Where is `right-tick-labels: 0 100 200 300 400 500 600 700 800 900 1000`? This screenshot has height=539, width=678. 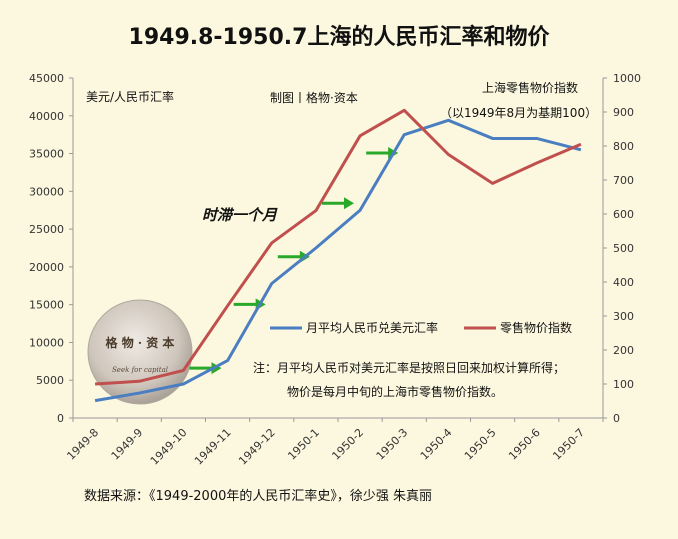 right-tick-labels: 0 100 200 300 400 500 600 700 800 900 1000 is located at coordinates (622, 248).